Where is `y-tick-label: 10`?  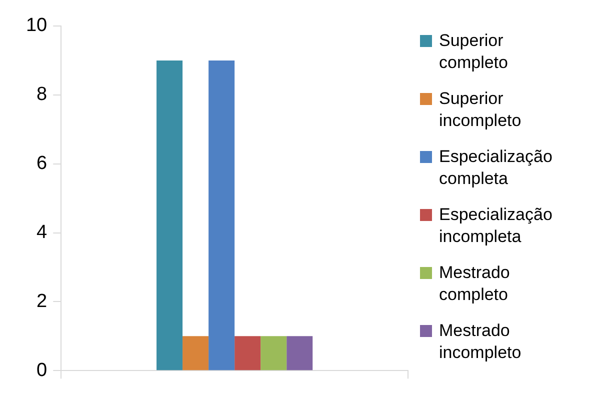 y-tick-label: 10 is located at coordinates (37, 25).